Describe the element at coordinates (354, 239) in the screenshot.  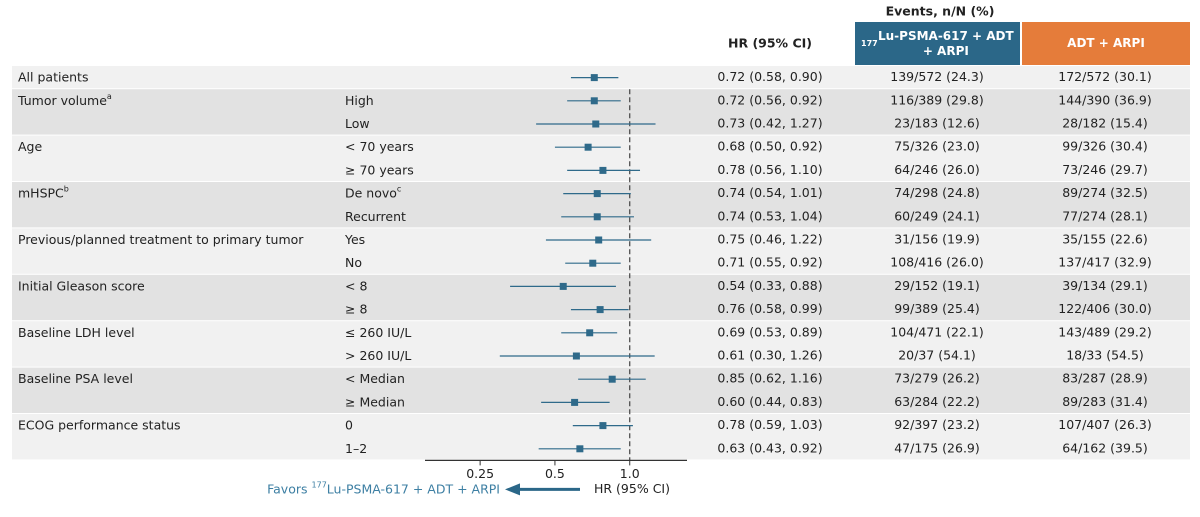
I see `text-part: Yes` at that location.